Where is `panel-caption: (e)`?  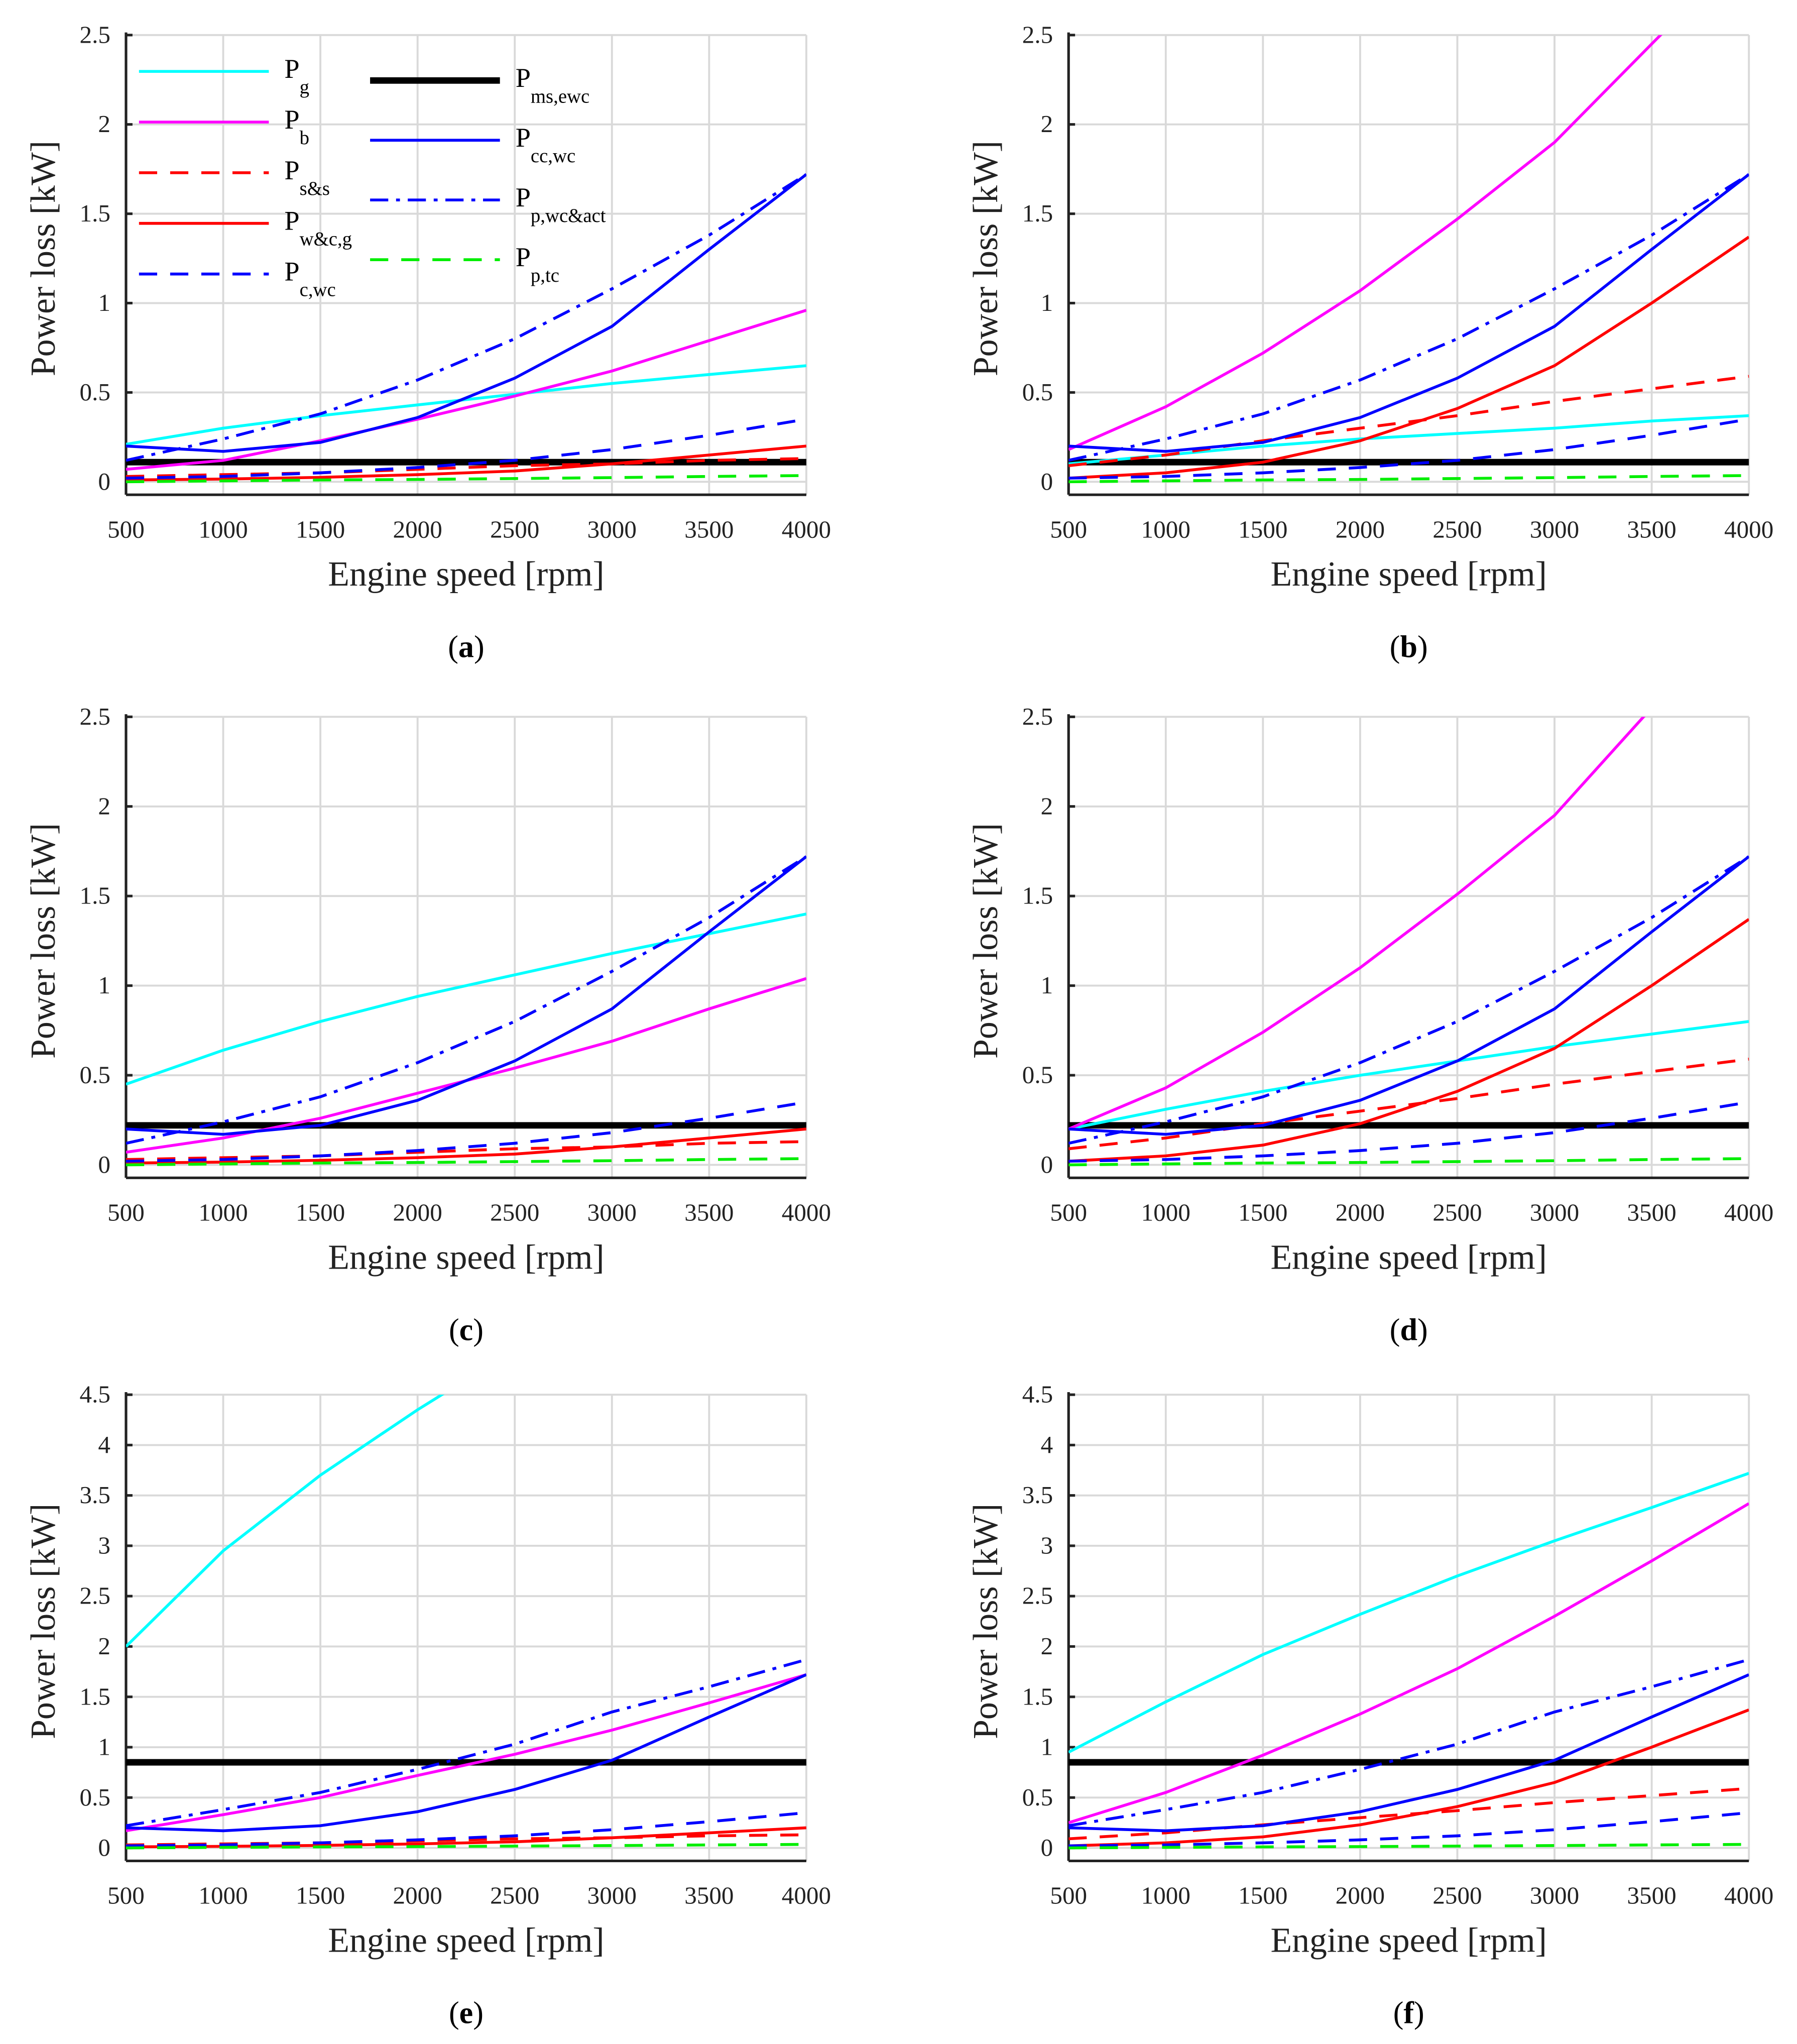
panel-caption: (e) is located at coordinates (467, 2013).